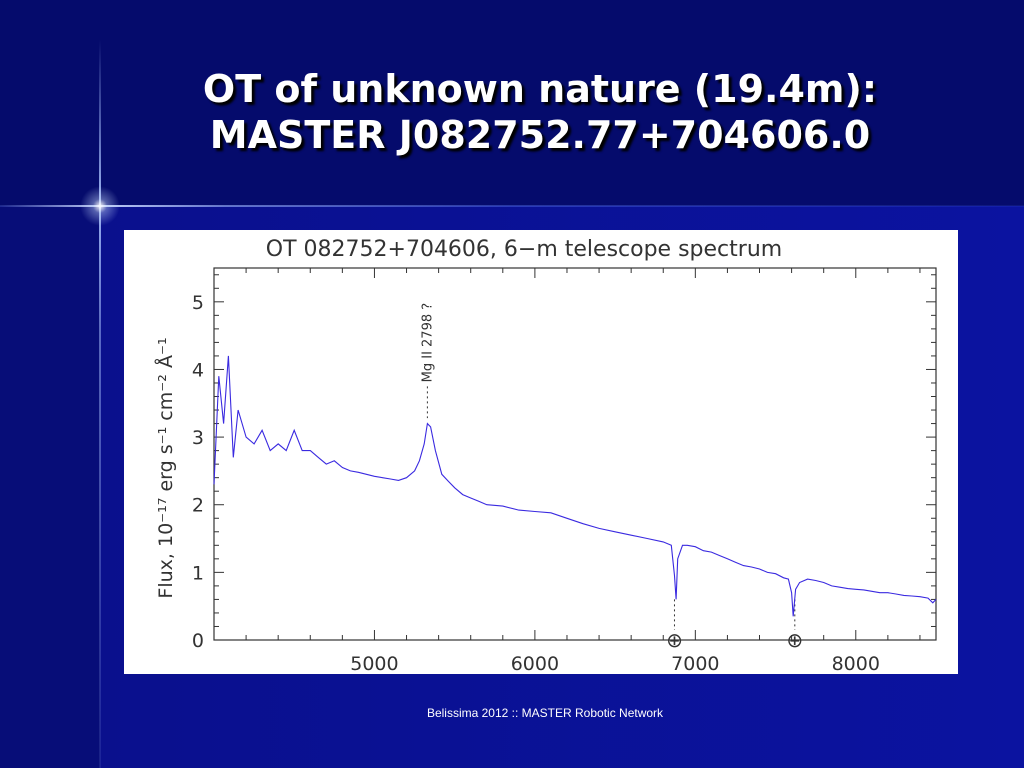 The width and height of the screenshot is (1024, 768). Describe the element at coordinates (198, 370) in the screenshot. I see `y-tick-label: 4` at that location.